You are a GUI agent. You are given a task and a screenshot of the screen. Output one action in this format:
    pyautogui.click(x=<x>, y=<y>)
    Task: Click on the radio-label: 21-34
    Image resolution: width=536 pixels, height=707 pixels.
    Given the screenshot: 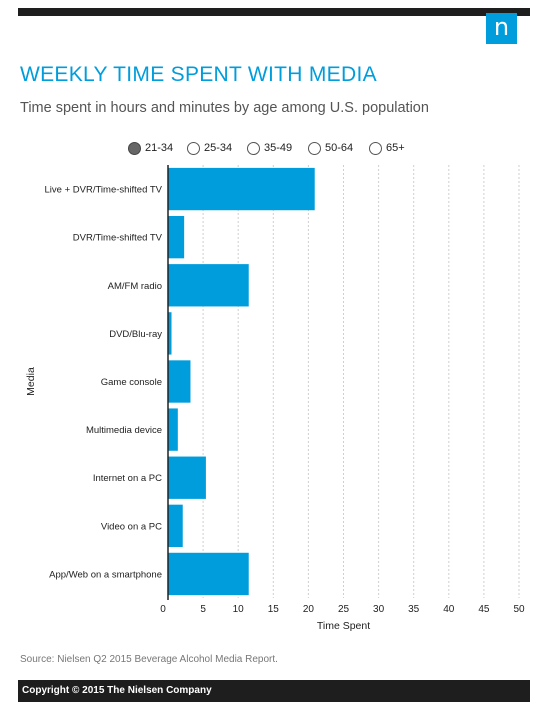 What is the action you would take?
    pyautogui.click(x=159, y=148)
    